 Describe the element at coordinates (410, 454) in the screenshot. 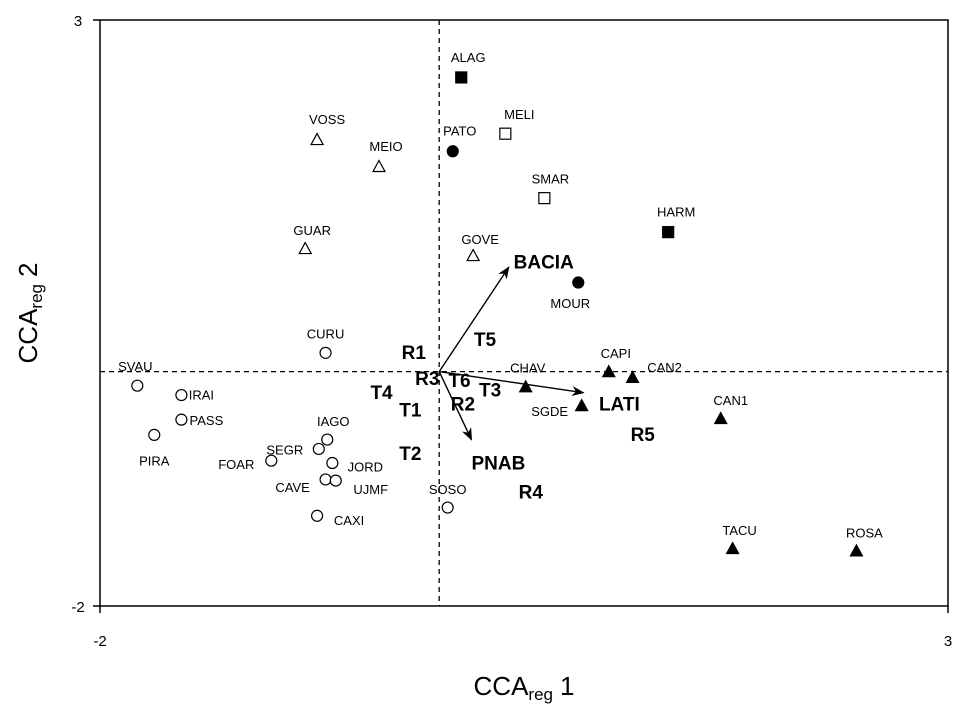

I see `supplementary-label: T2` at that location.